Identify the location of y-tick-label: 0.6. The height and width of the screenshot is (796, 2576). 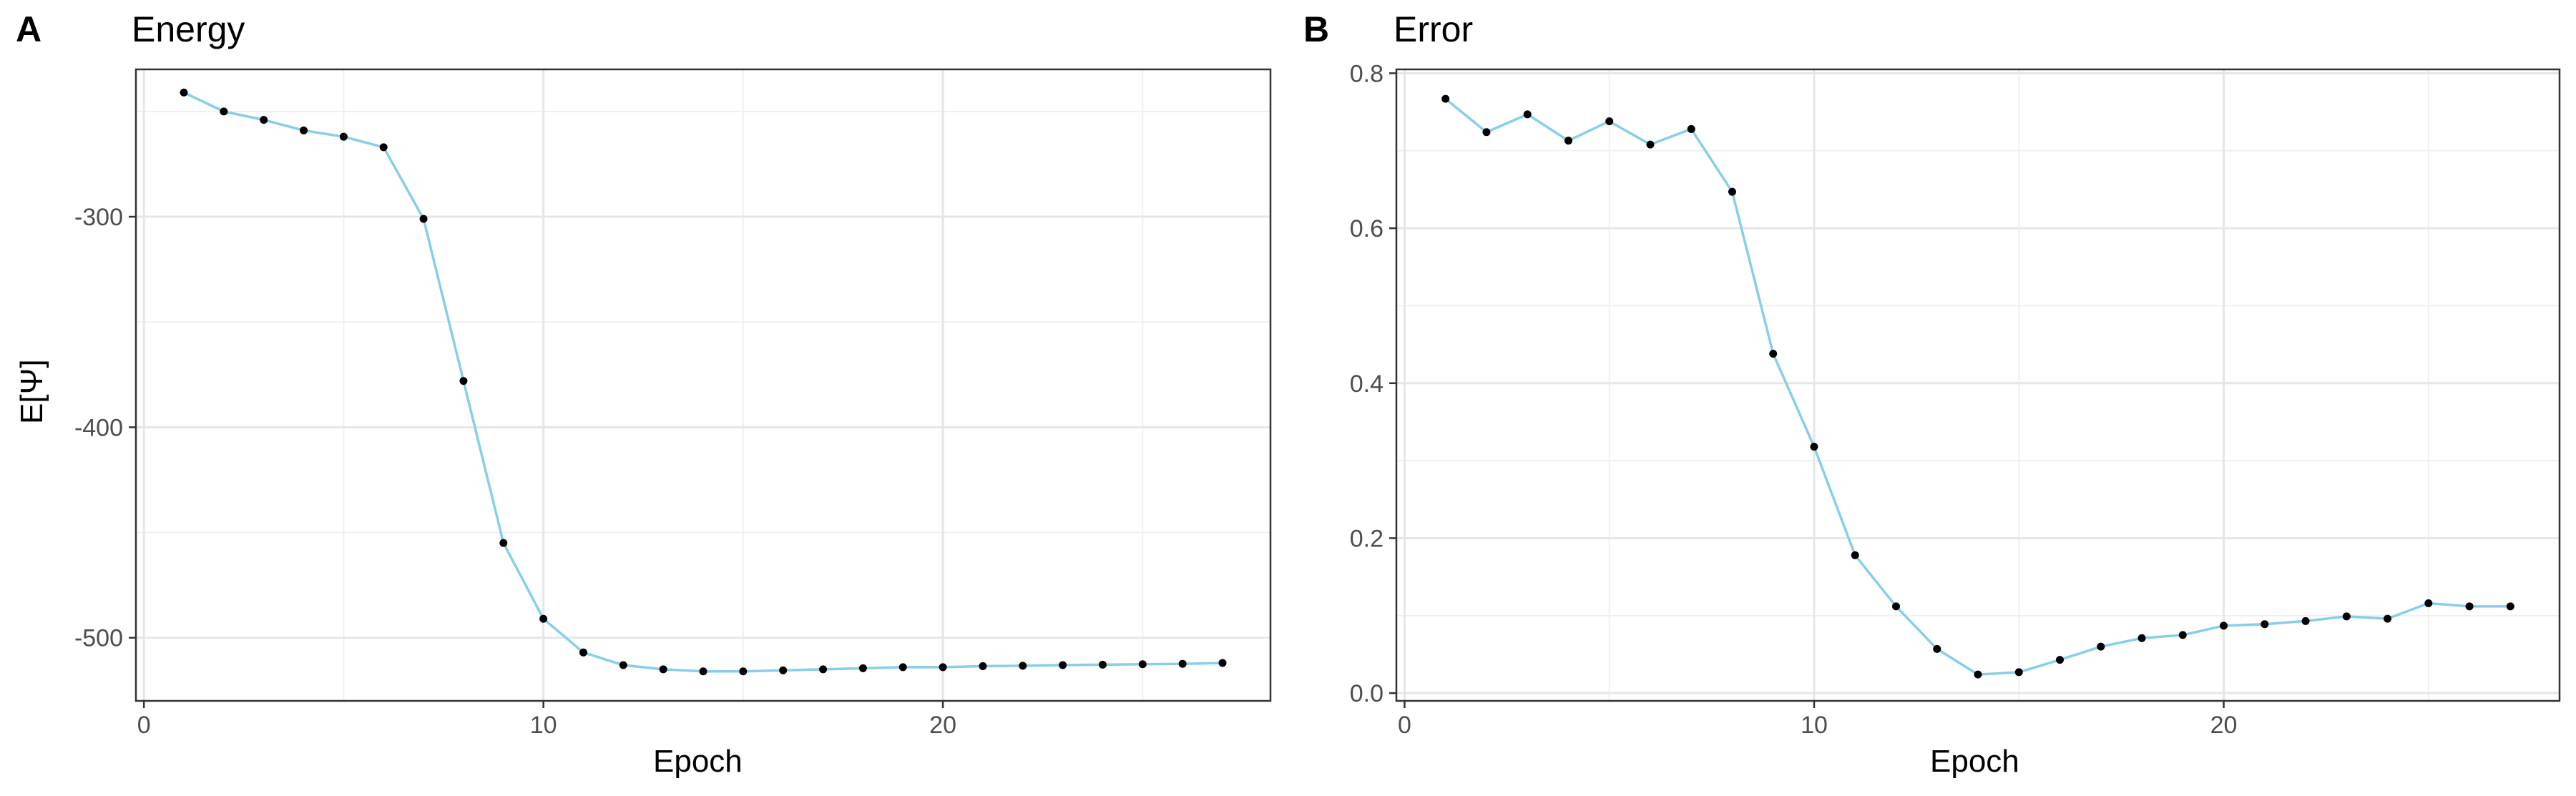
(1367, 228).